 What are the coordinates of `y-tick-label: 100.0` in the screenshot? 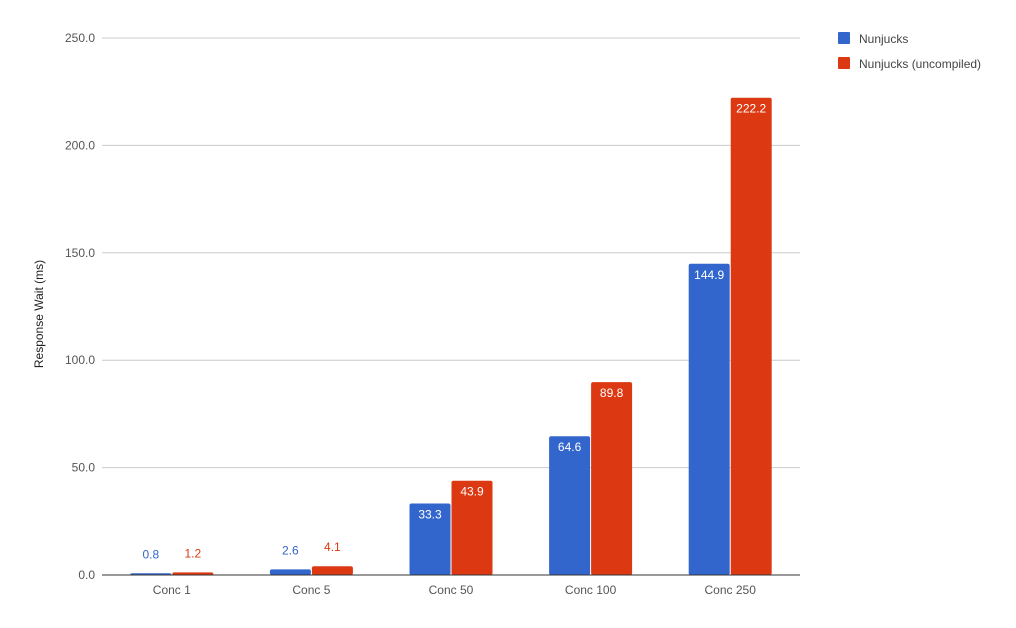 It's located at (80, 360).